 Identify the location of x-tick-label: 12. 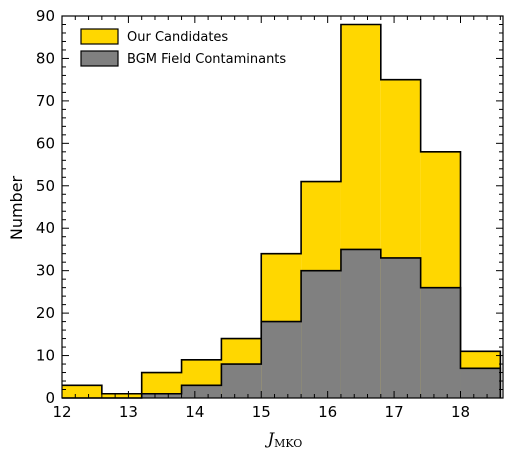
(61, 412).